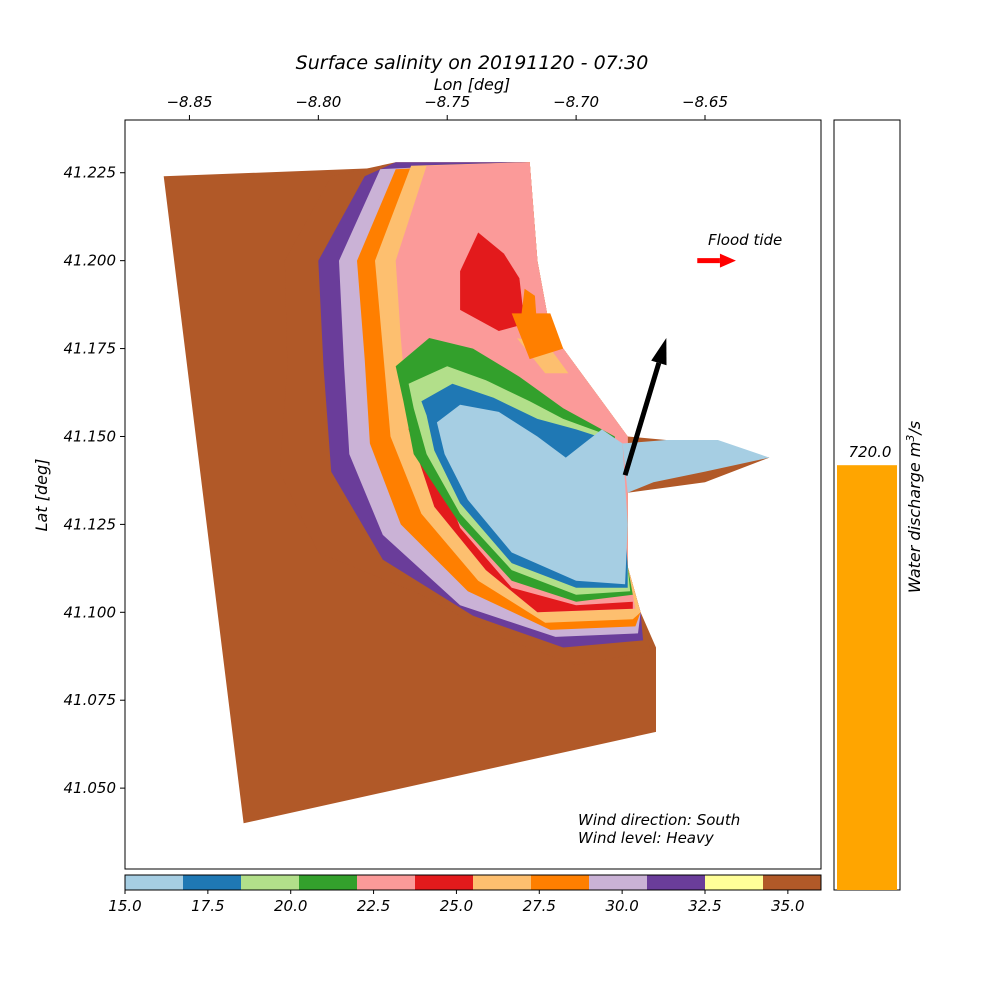 Image resolution: width=1000 pixels, height=1000 pixels. Describe the element at coordinates (90, 173) in the screenshot. I see `y-tick-label-7: 41.225` at that location.